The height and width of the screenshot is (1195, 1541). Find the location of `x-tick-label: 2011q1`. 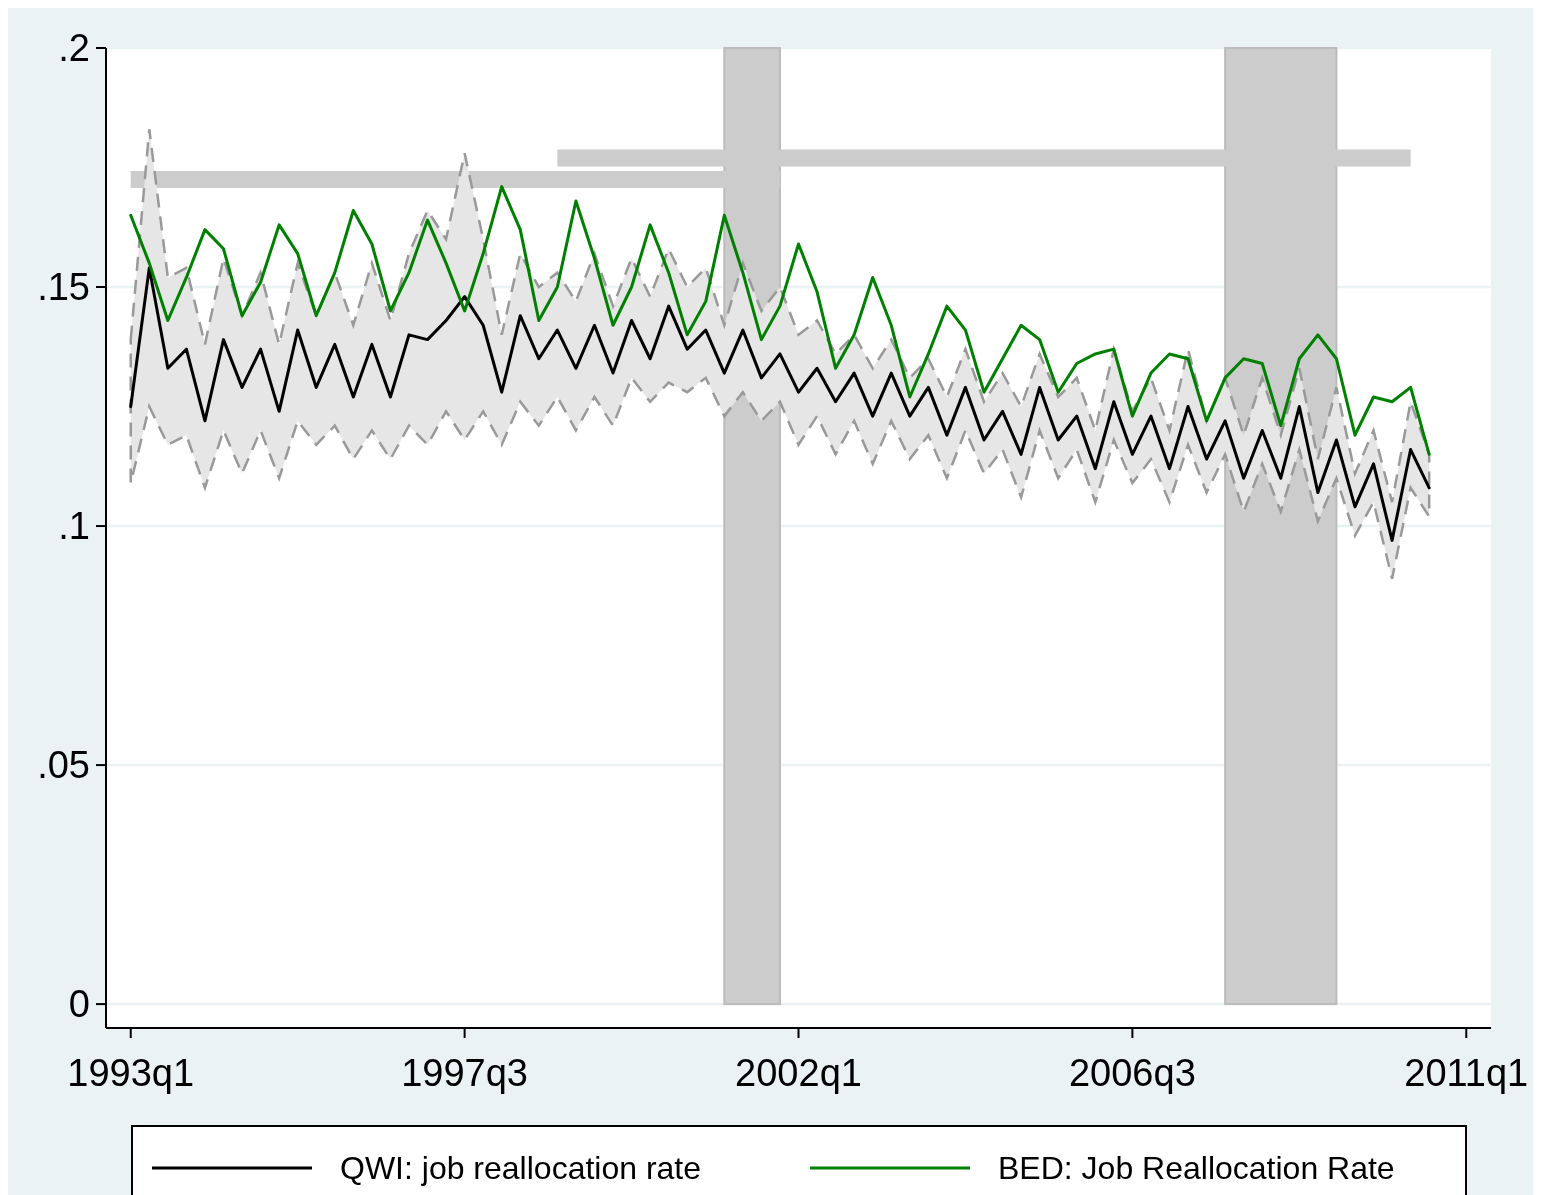

x-tick-label: 2011q1 is located at coordinates (1466, 1073).